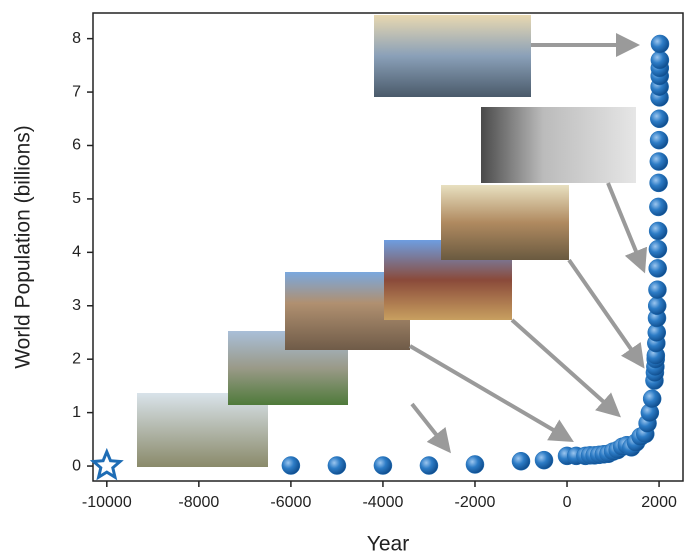  What do you see at coordinates (76, 38) in the screenshot?
I see `y-tick-label: 8` at bounding box center [76, 38].